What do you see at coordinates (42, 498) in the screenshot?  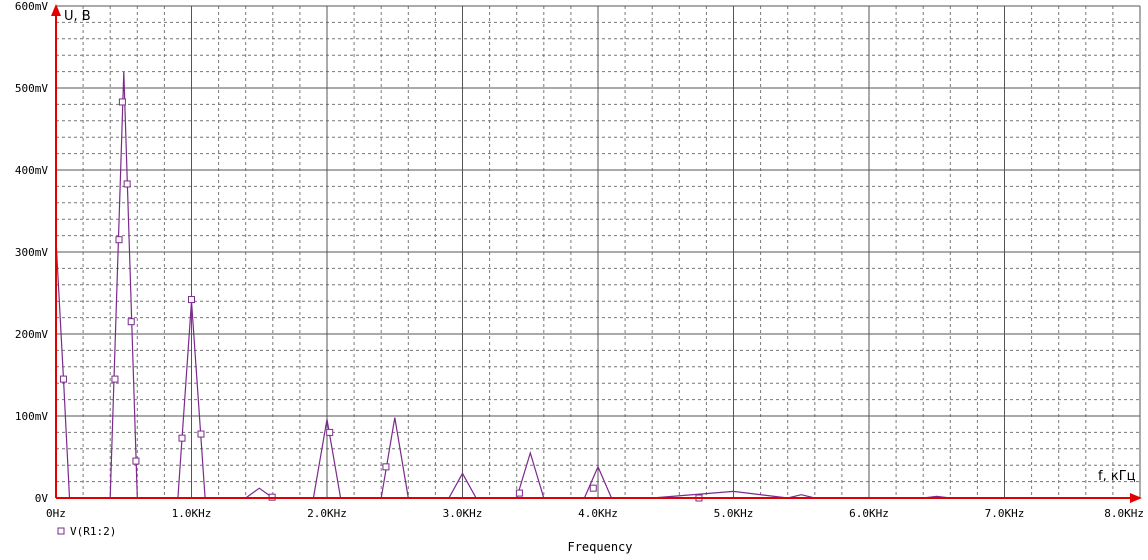 I see `y-tick-label: 0V` at bounding box center [42, 498].